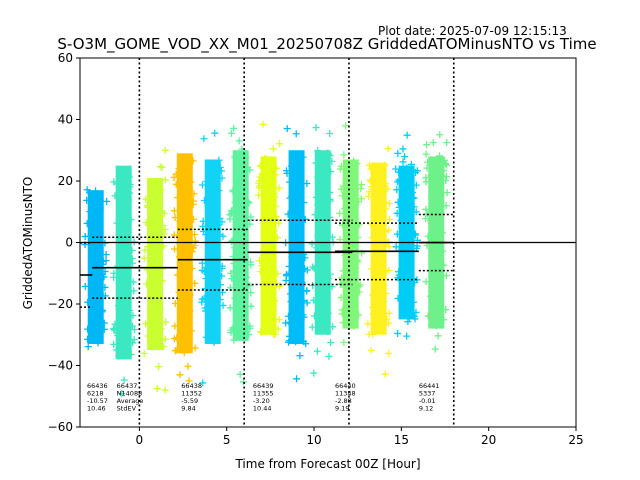 This screenshot has height=480, width=640. What do you see at coordinates (60, 427) in the screenshot?
I see `y-tick-label: −60` at bounding box center [60, 427].